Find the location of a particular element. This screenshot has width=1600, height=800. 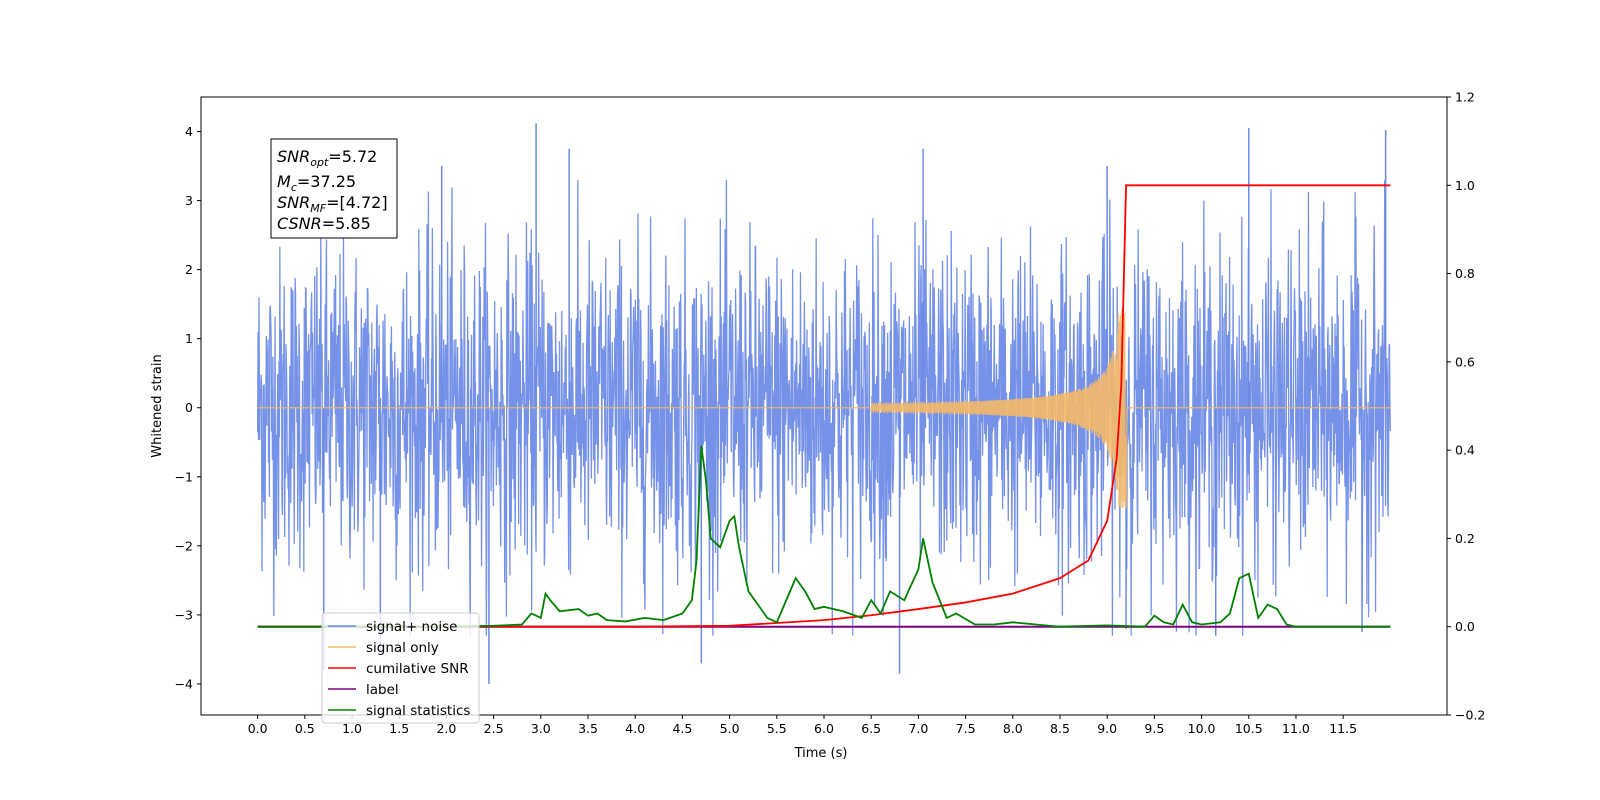

x-tick-label: 10.5 is located at coordinates (1249, 728).